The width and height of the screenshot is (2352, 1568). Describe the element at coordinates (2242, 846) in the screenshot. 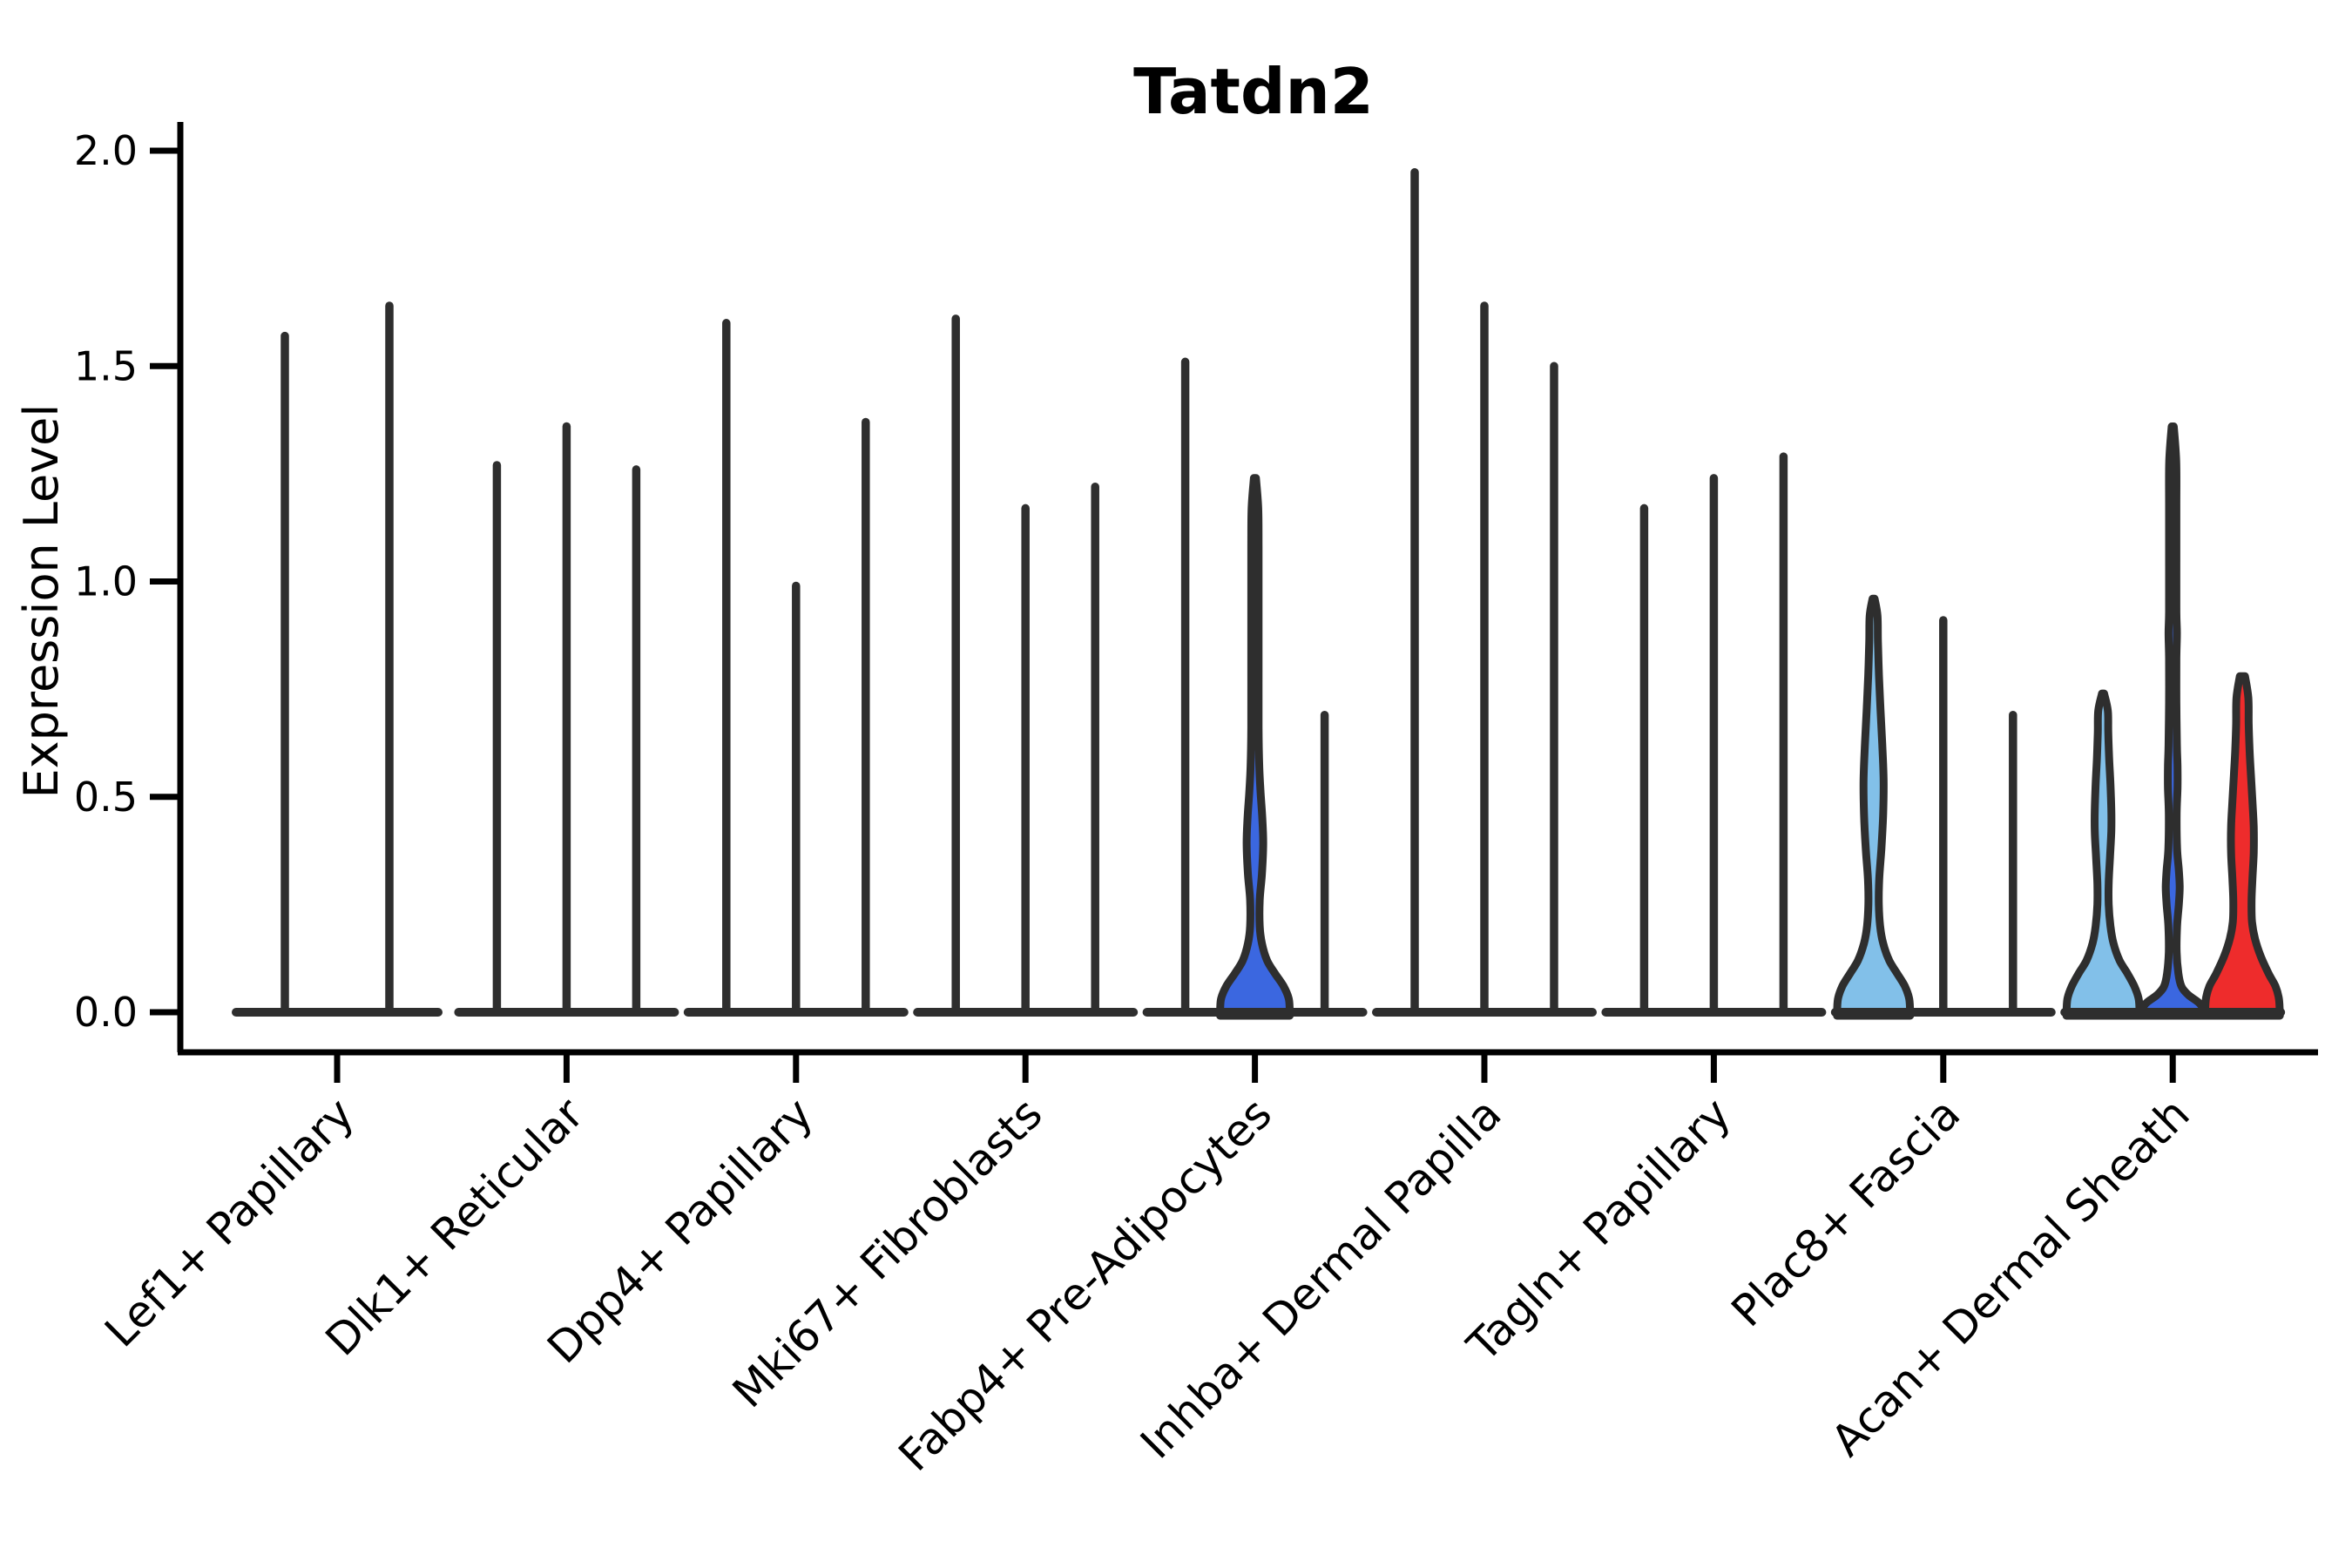

I see `violin-8-2-shape` at that location.